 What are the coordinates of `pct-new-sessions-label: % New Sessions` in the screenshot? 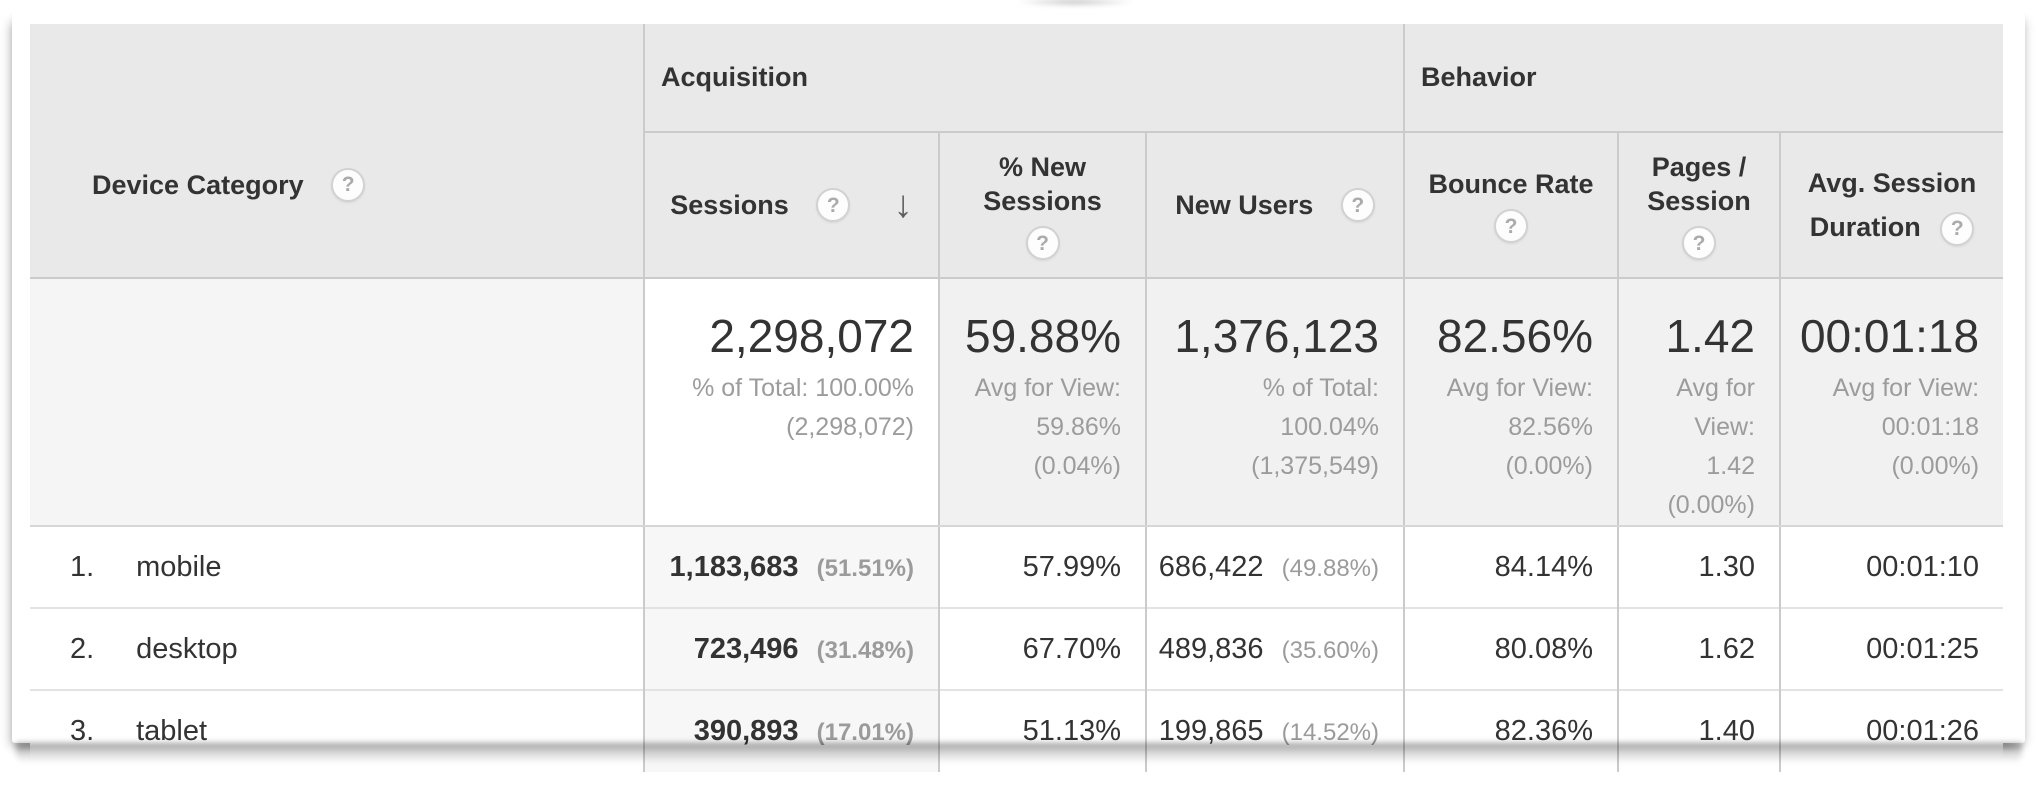 It's located at (1042, 184).